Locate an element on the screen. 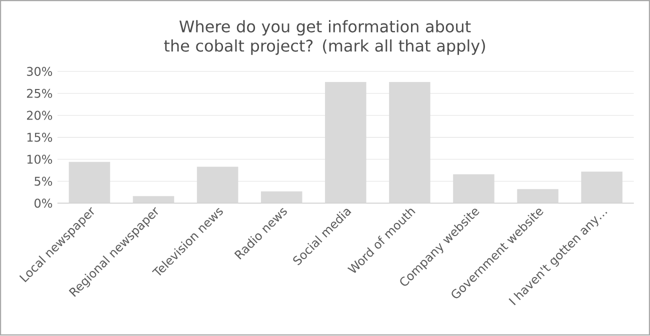 This screenshot has height=336, width=650. y-tick-label: 5% is located at coordinates (43, 181).